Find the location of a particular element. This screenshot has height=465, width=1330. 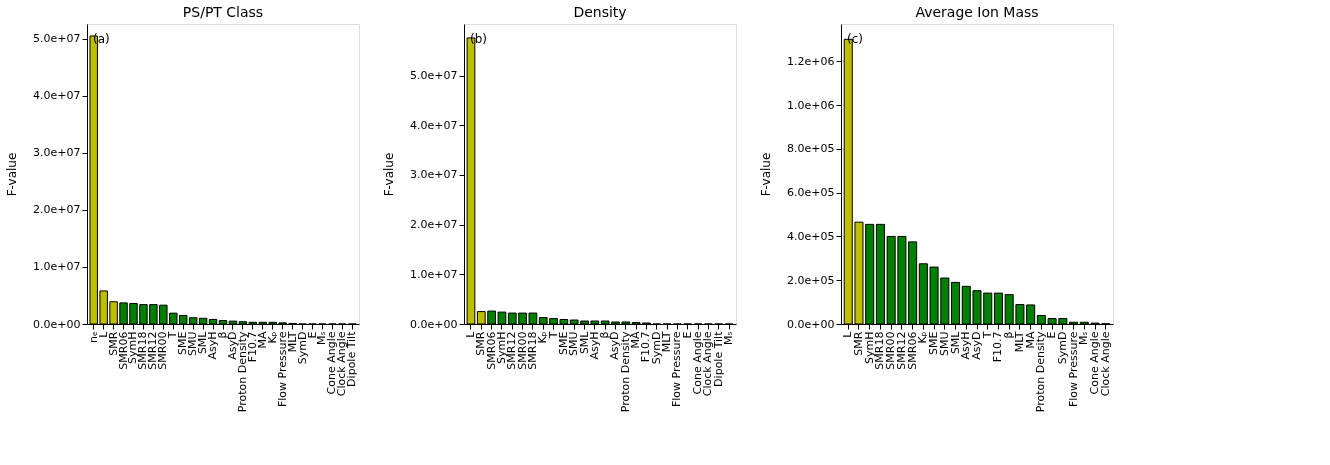

x-tick-label: AsyH is located at coordinates (966, 345).